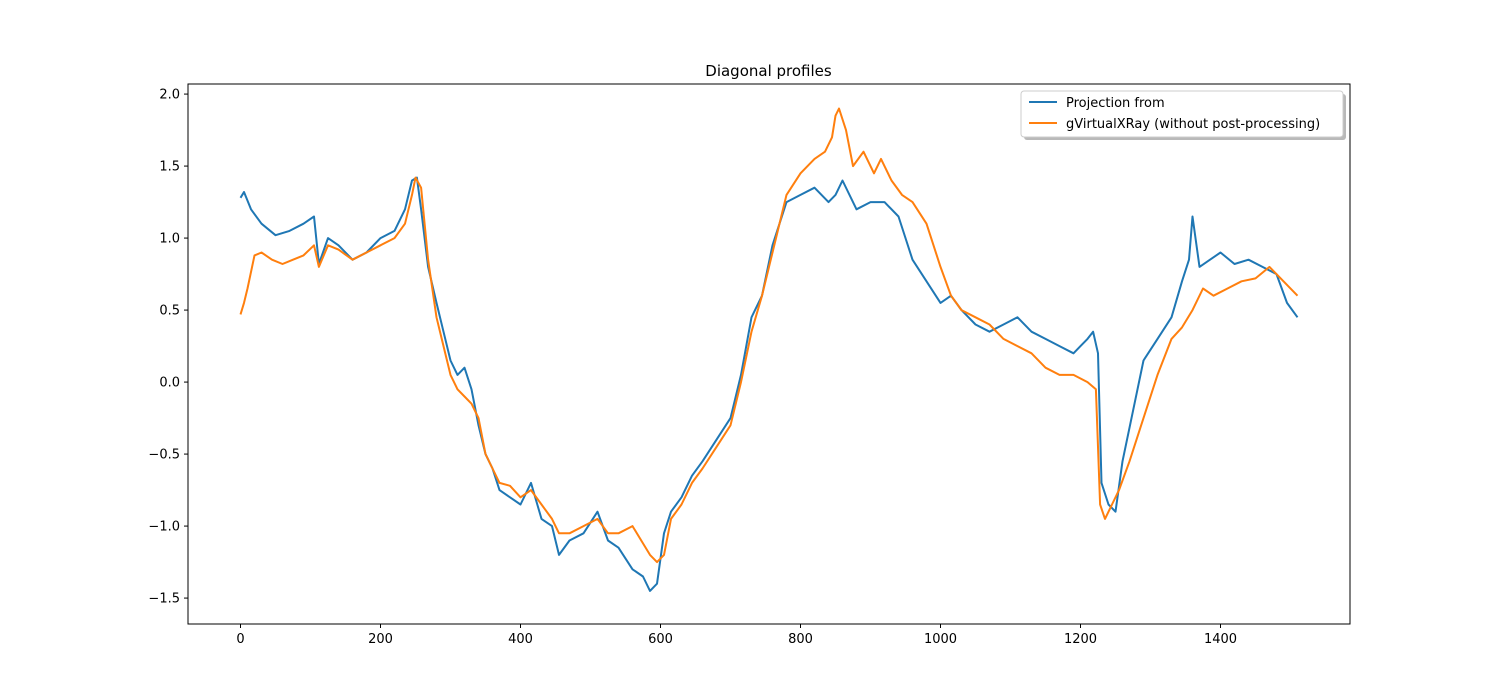 The image size is (1500, 700). I want to click on x-tick-label: 800, so click(800, 639).